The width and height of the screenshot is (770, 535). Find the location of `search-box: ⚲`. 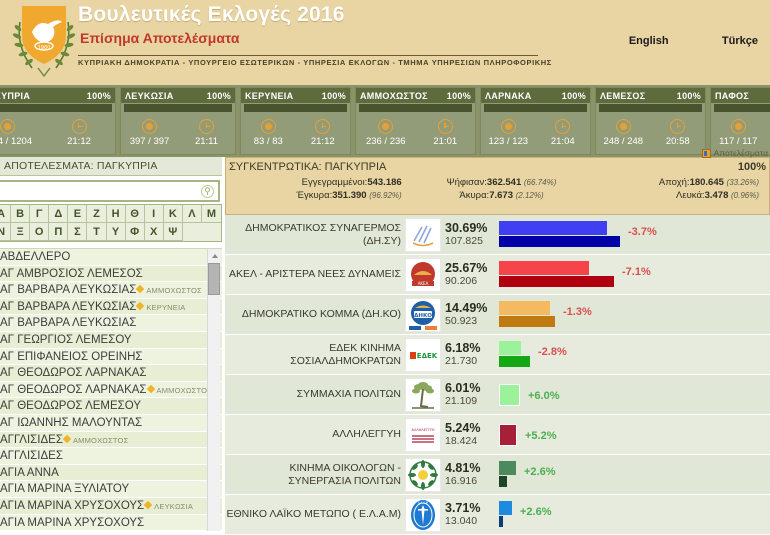

search-box: ⚲ is located at coordinates (110, 191).